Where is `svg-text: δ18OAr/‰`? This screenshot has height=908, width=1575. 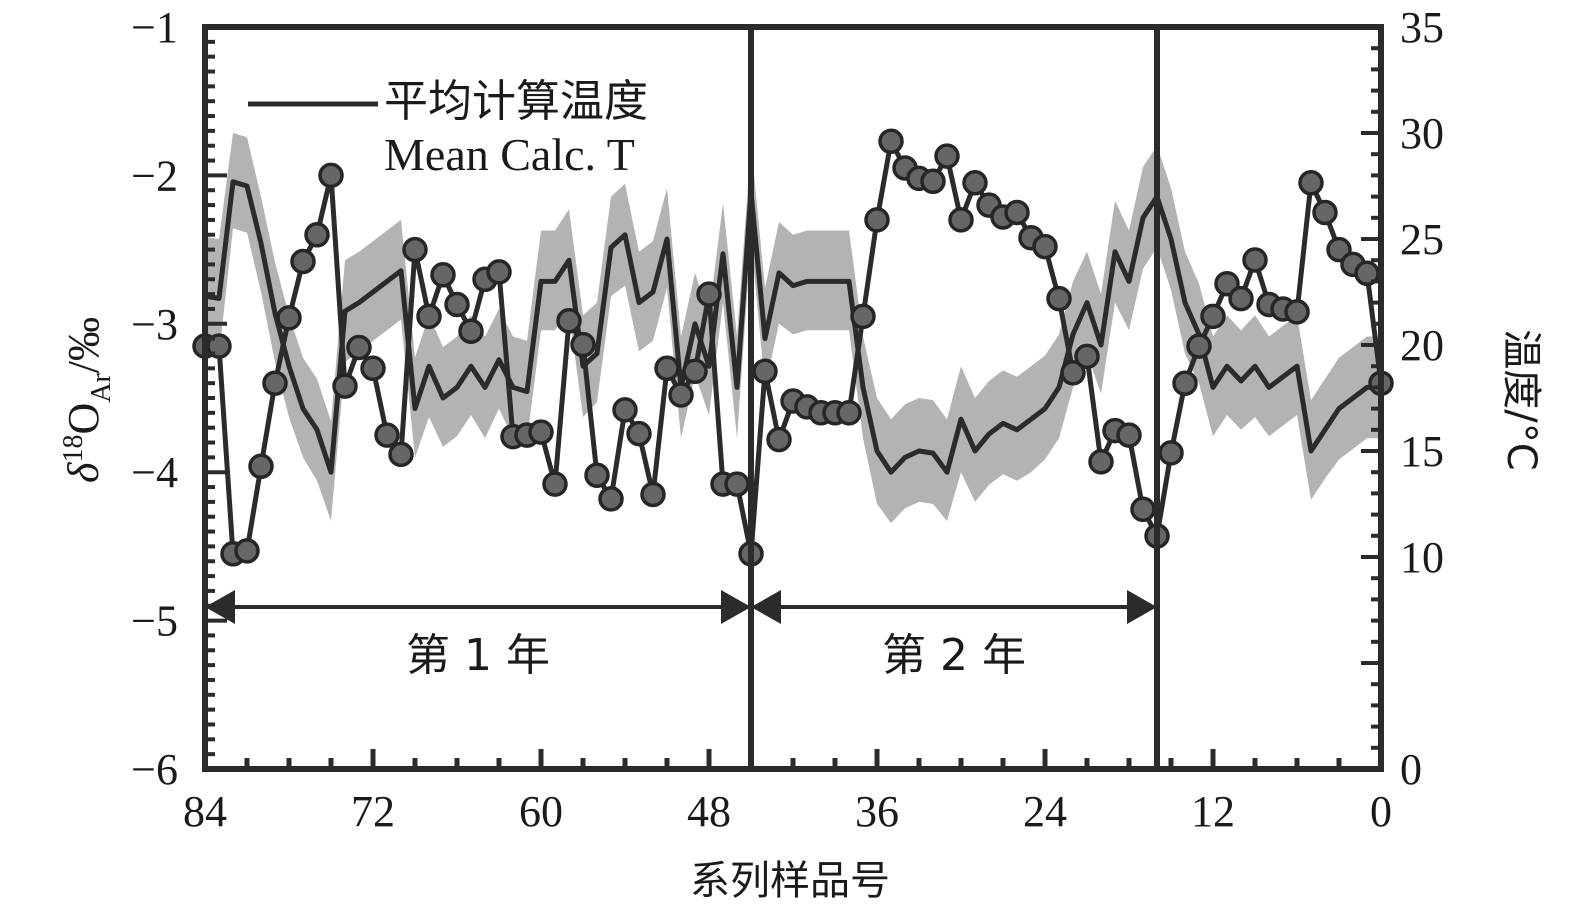
svg-text: δ18OAr/‰ is located at coordinates (87, 400).